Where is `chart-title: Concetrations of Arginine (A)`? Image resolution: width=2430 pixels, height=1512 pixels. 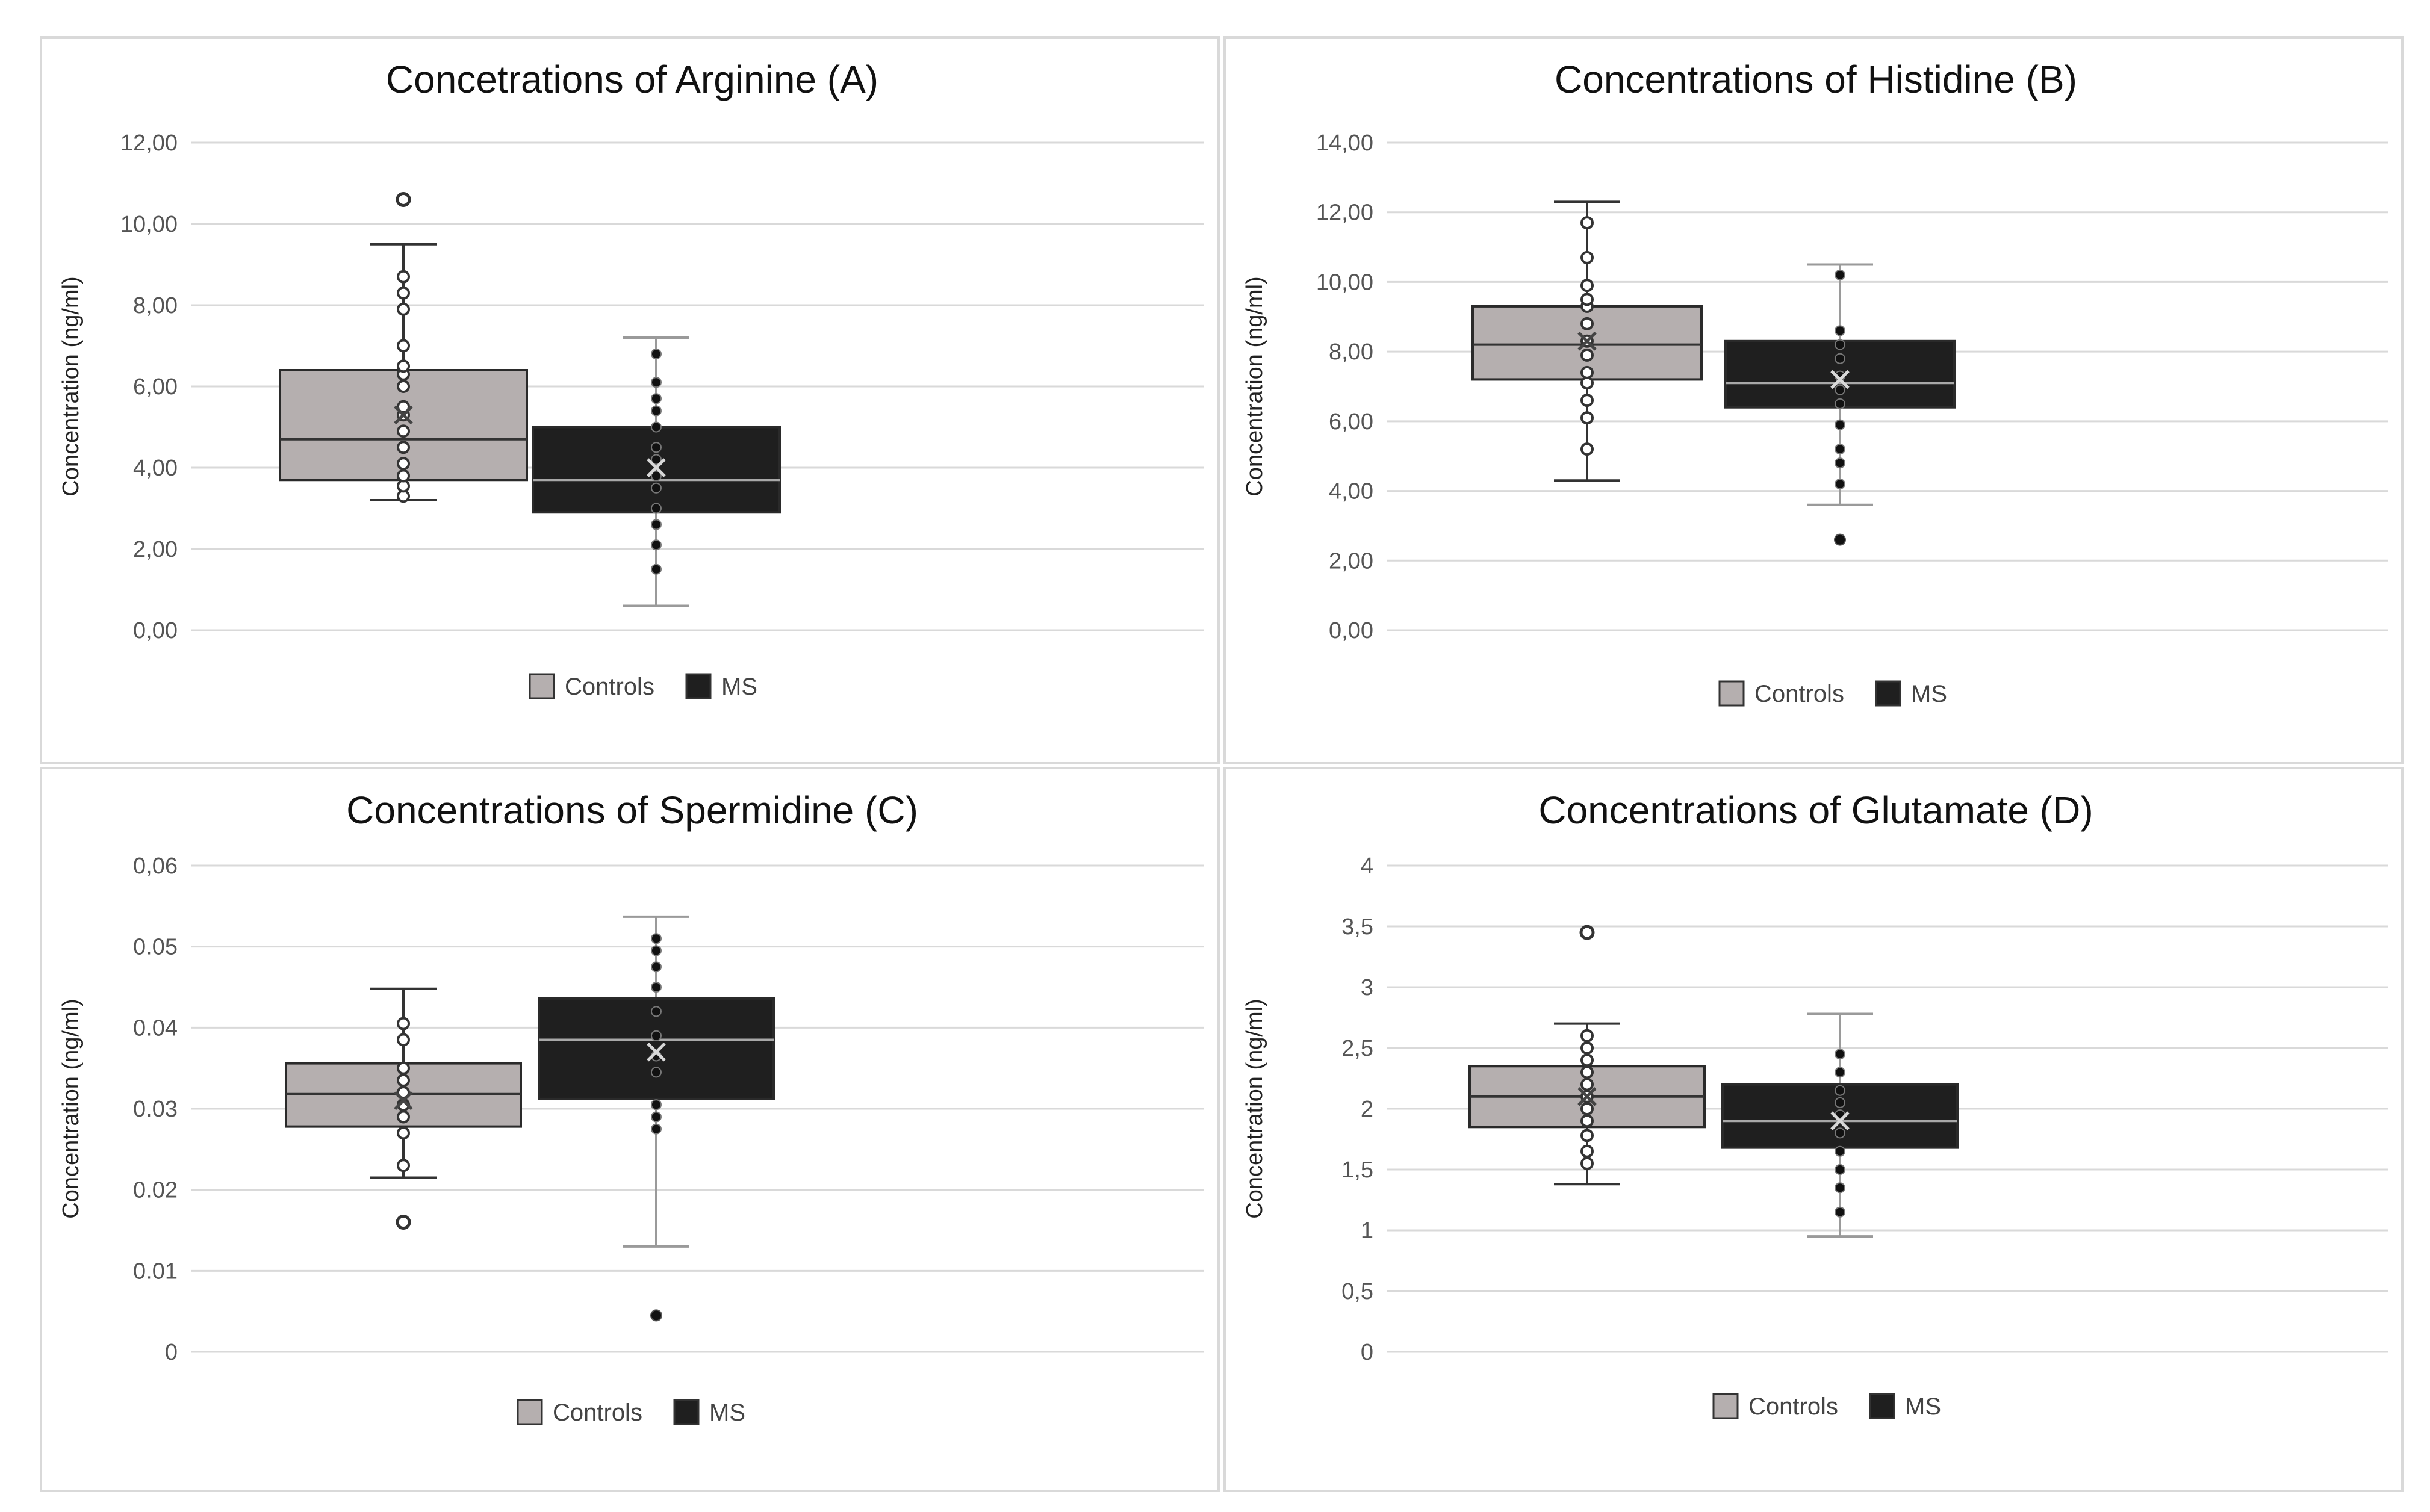
chart-title: Concetrations of Arginine (A) is located at coordinates (632, 79).